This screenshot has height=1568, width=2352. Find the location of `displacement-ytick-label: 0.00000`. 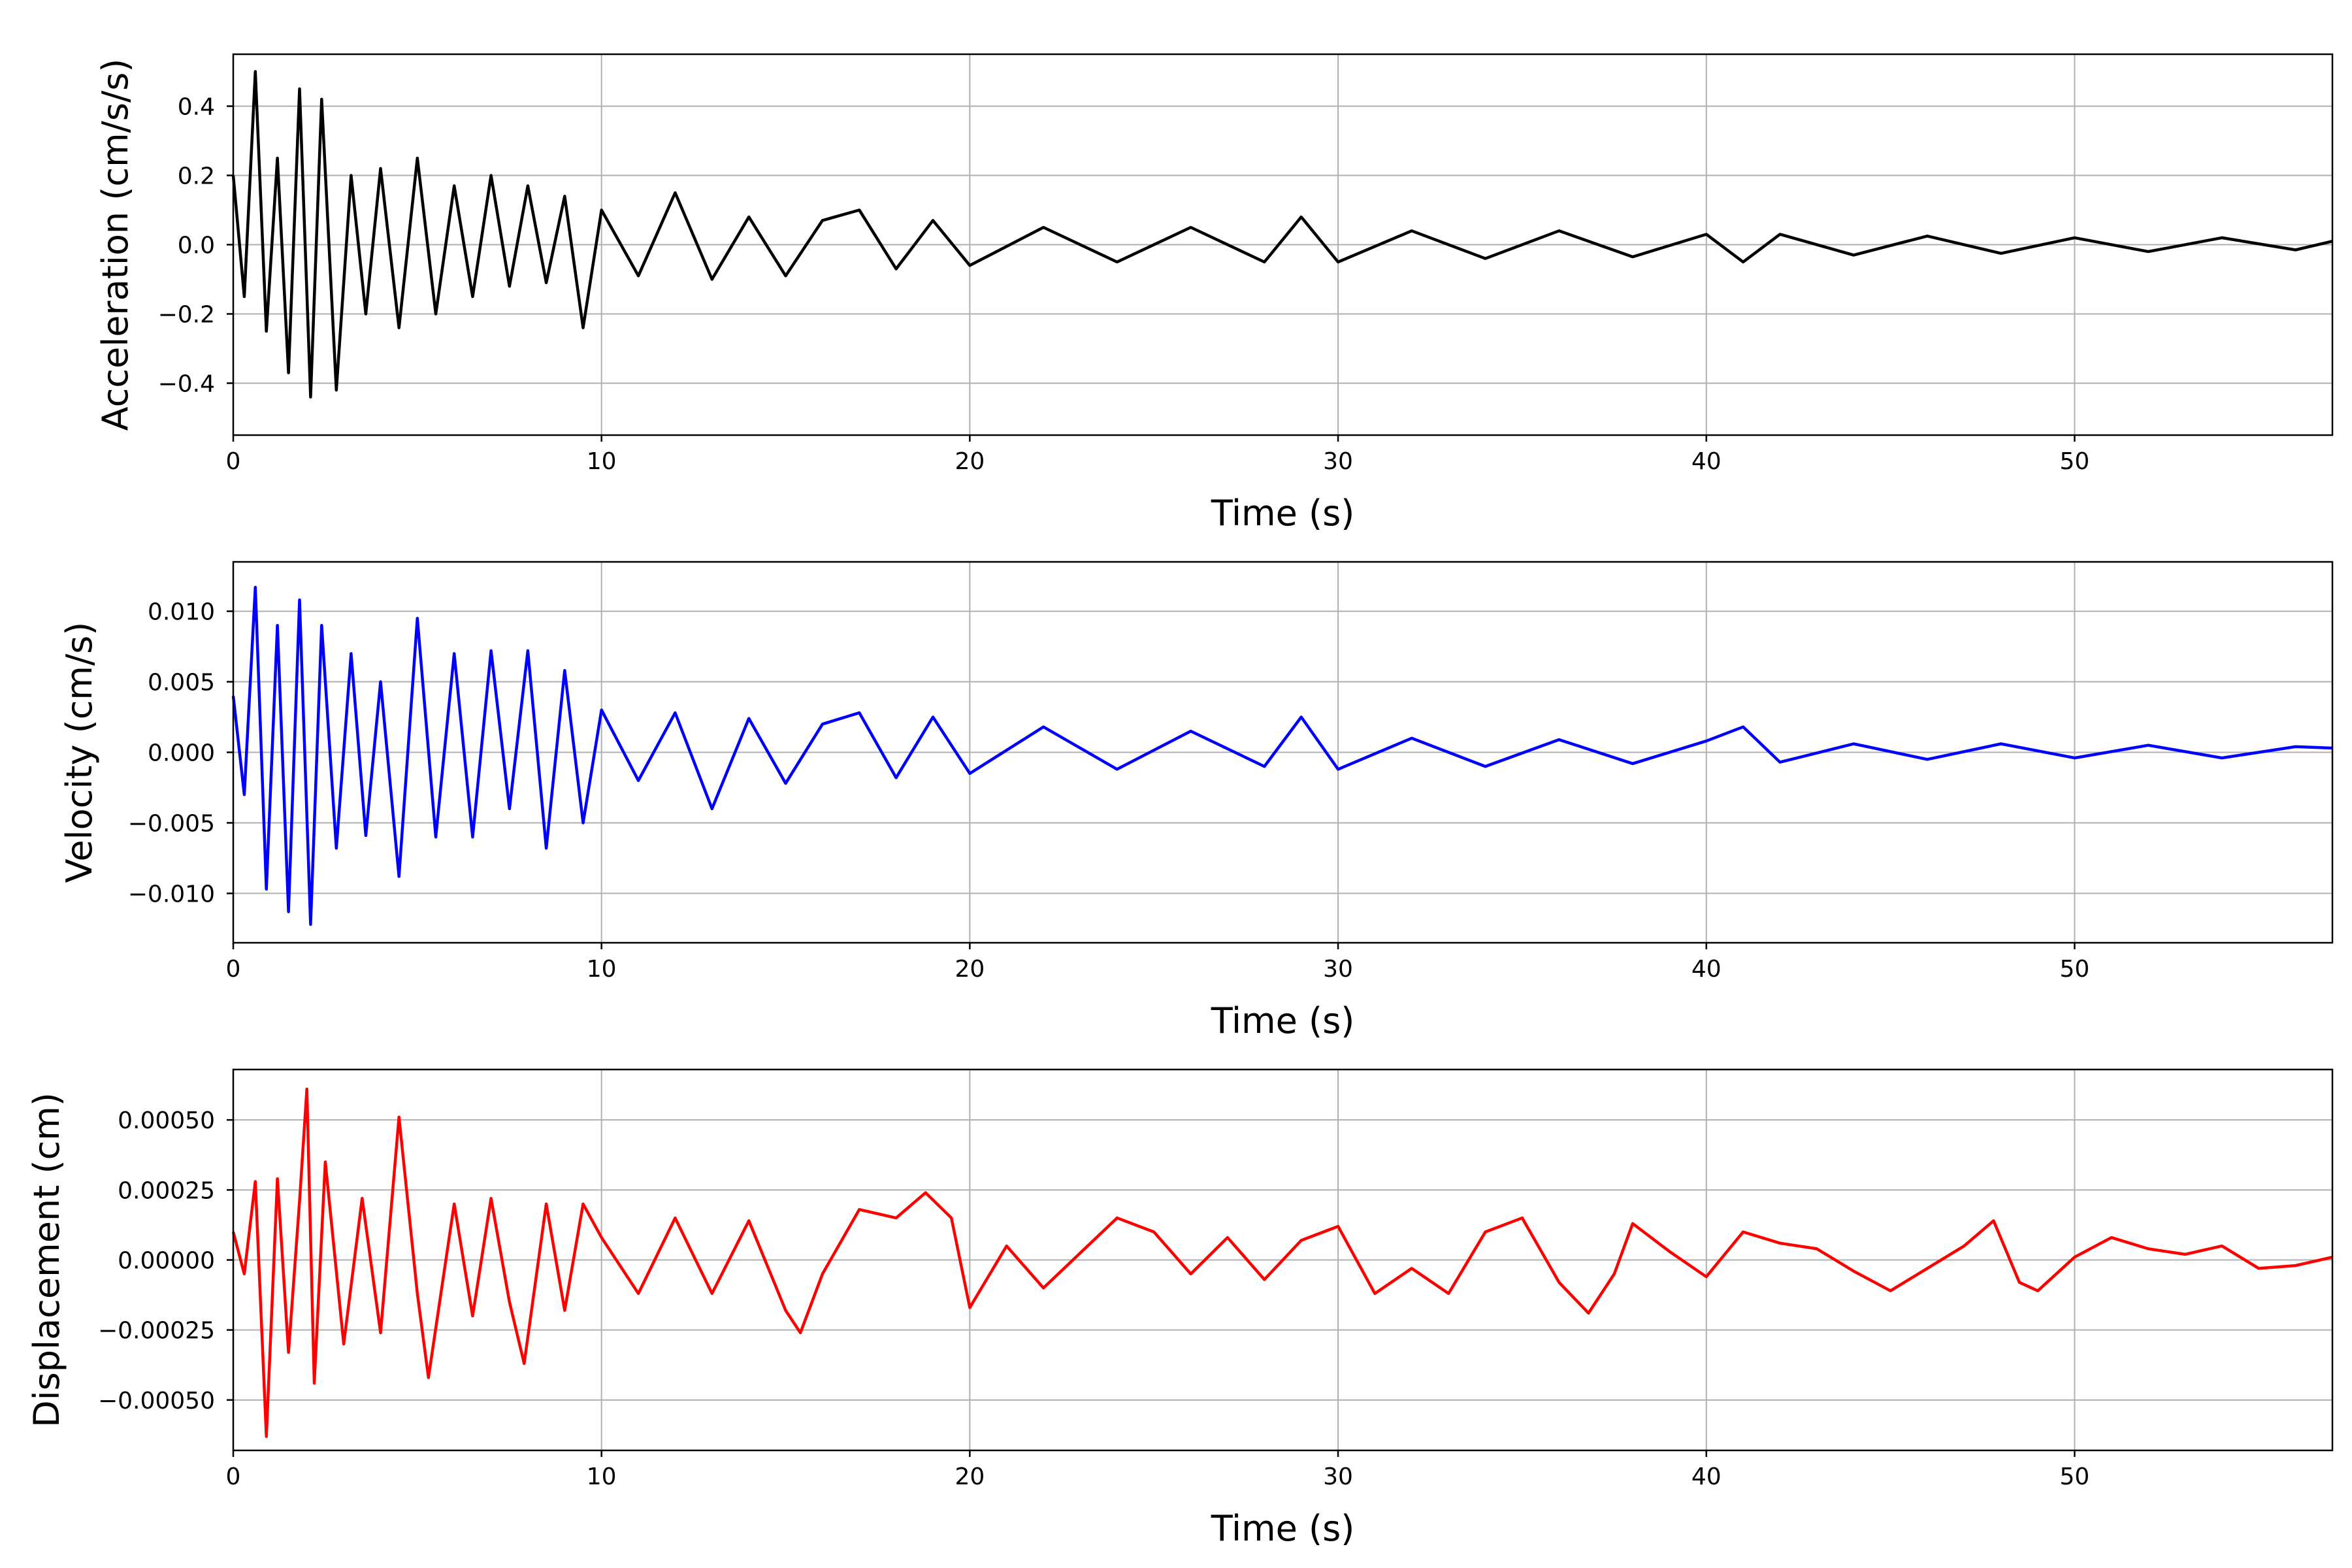

displacement-ytick-label: 0.00000 is located at coordinates (166, 1261).